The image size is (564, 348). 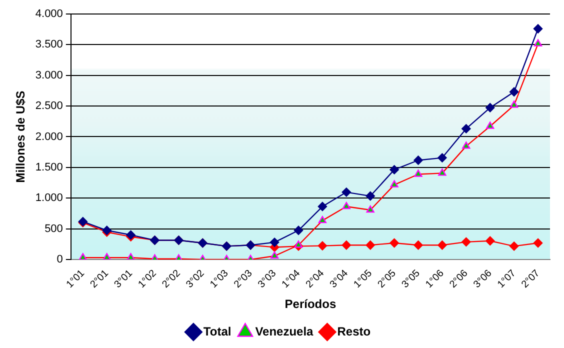 I want to click on x-axis-title: Períodos, so click(x=310, y=304).